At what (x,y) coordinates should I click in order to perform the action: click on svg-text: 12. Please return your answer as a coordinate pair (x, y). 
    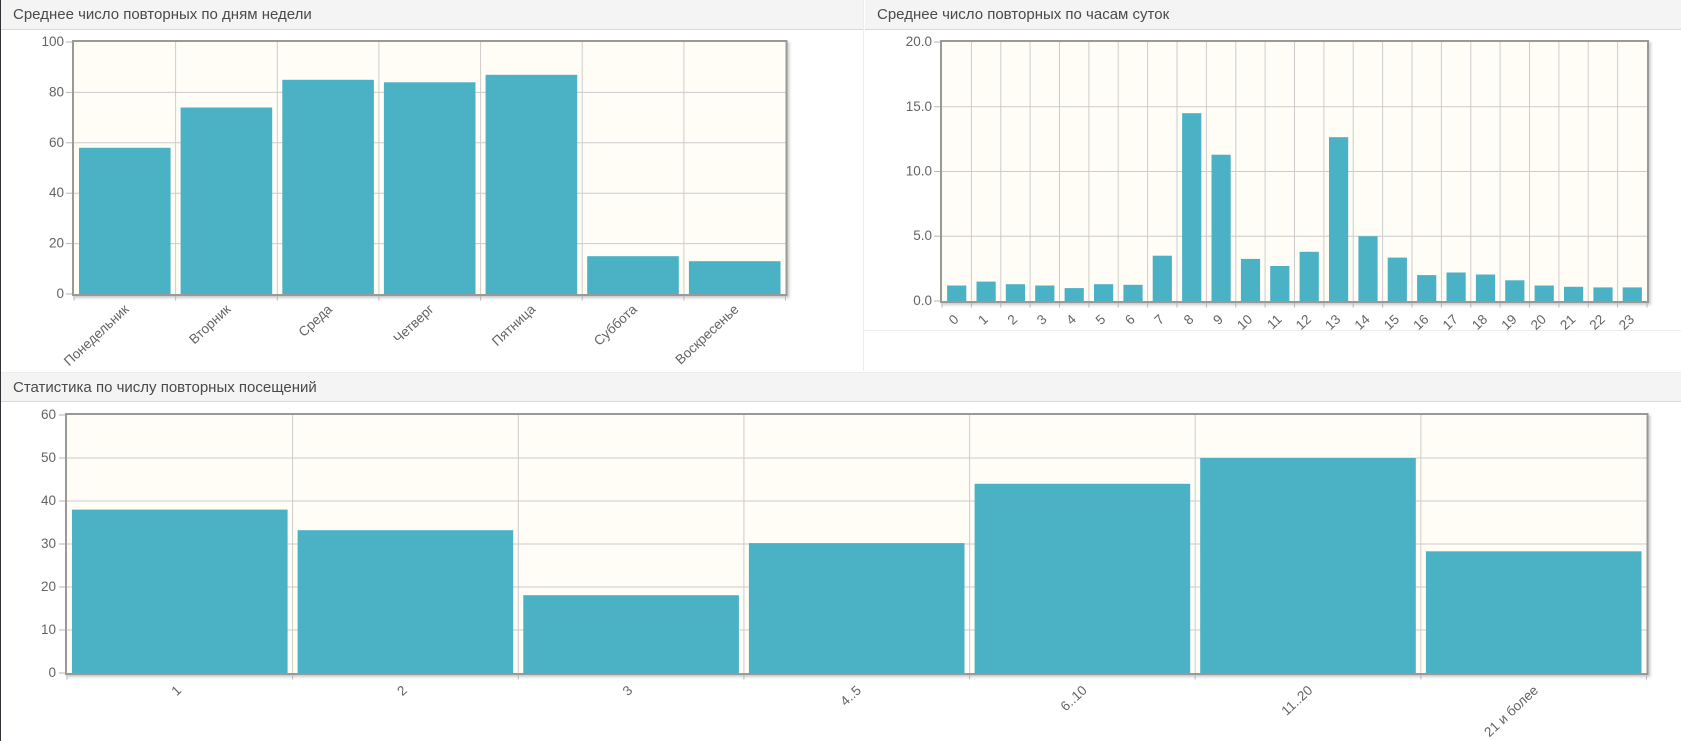
    Looking at the image, I should click on (1303, 322).